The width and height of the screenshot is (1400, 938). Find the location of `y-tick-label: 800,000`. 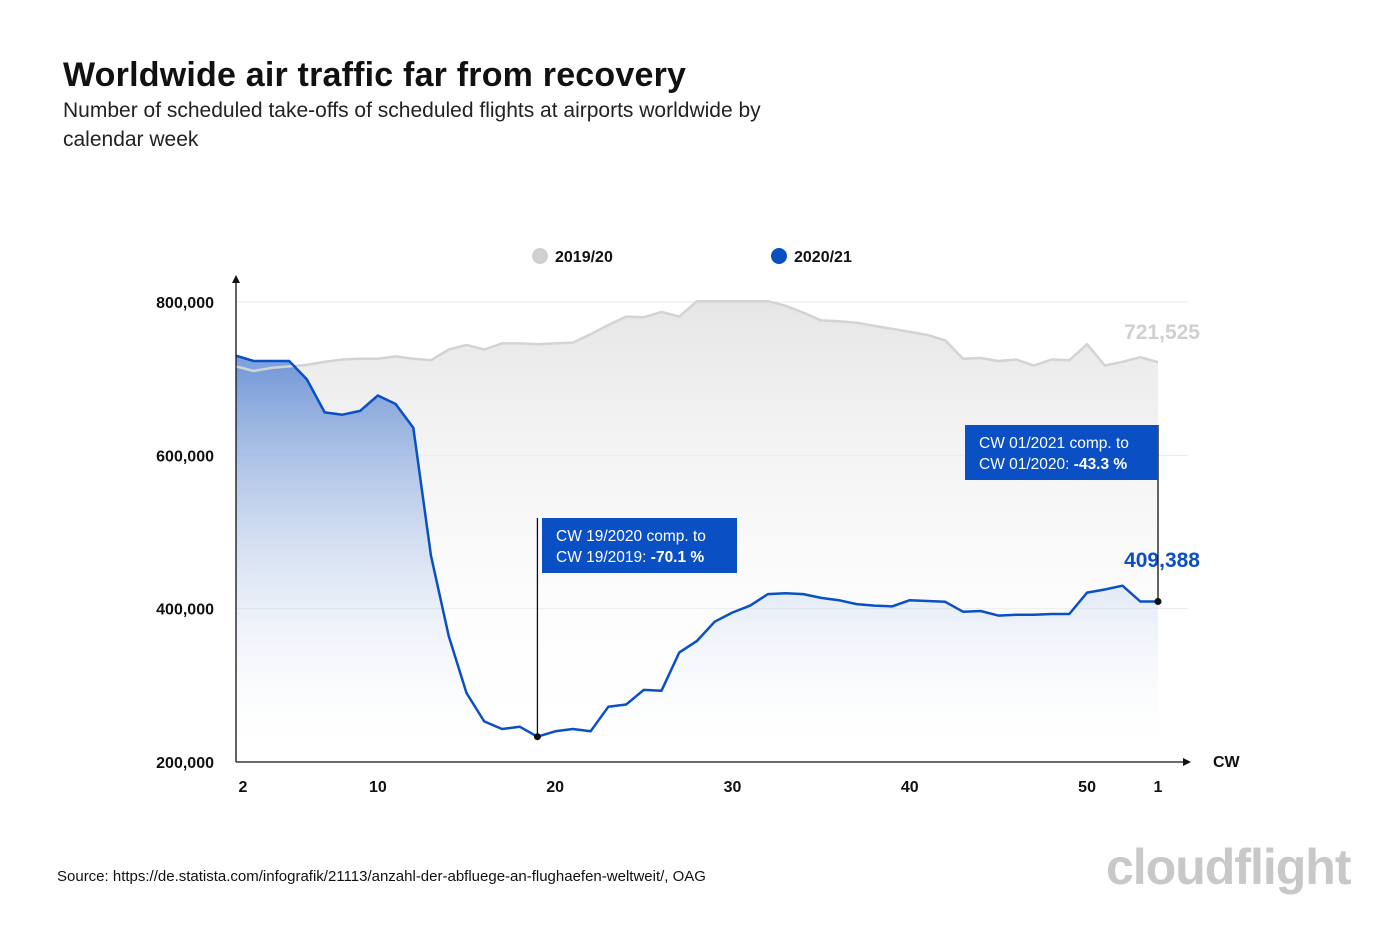

y-tick-label: 800,000 is located at coordinates (185, 303).